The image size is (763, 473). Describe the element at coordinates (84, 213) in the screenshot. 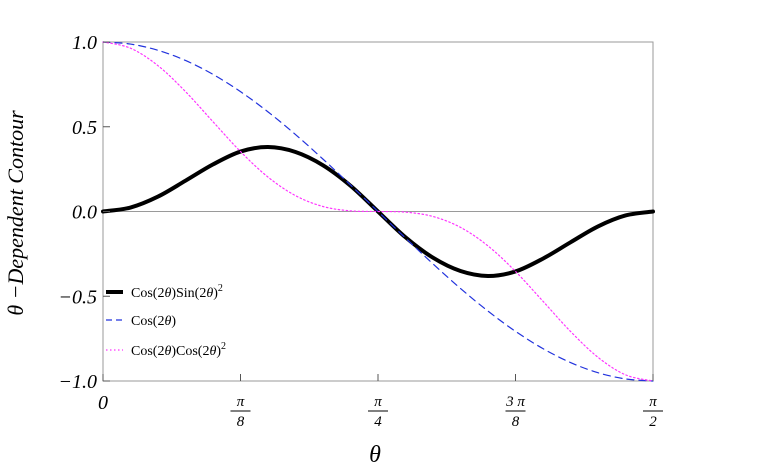

I see `y-tick-label: 0.0` at that location.